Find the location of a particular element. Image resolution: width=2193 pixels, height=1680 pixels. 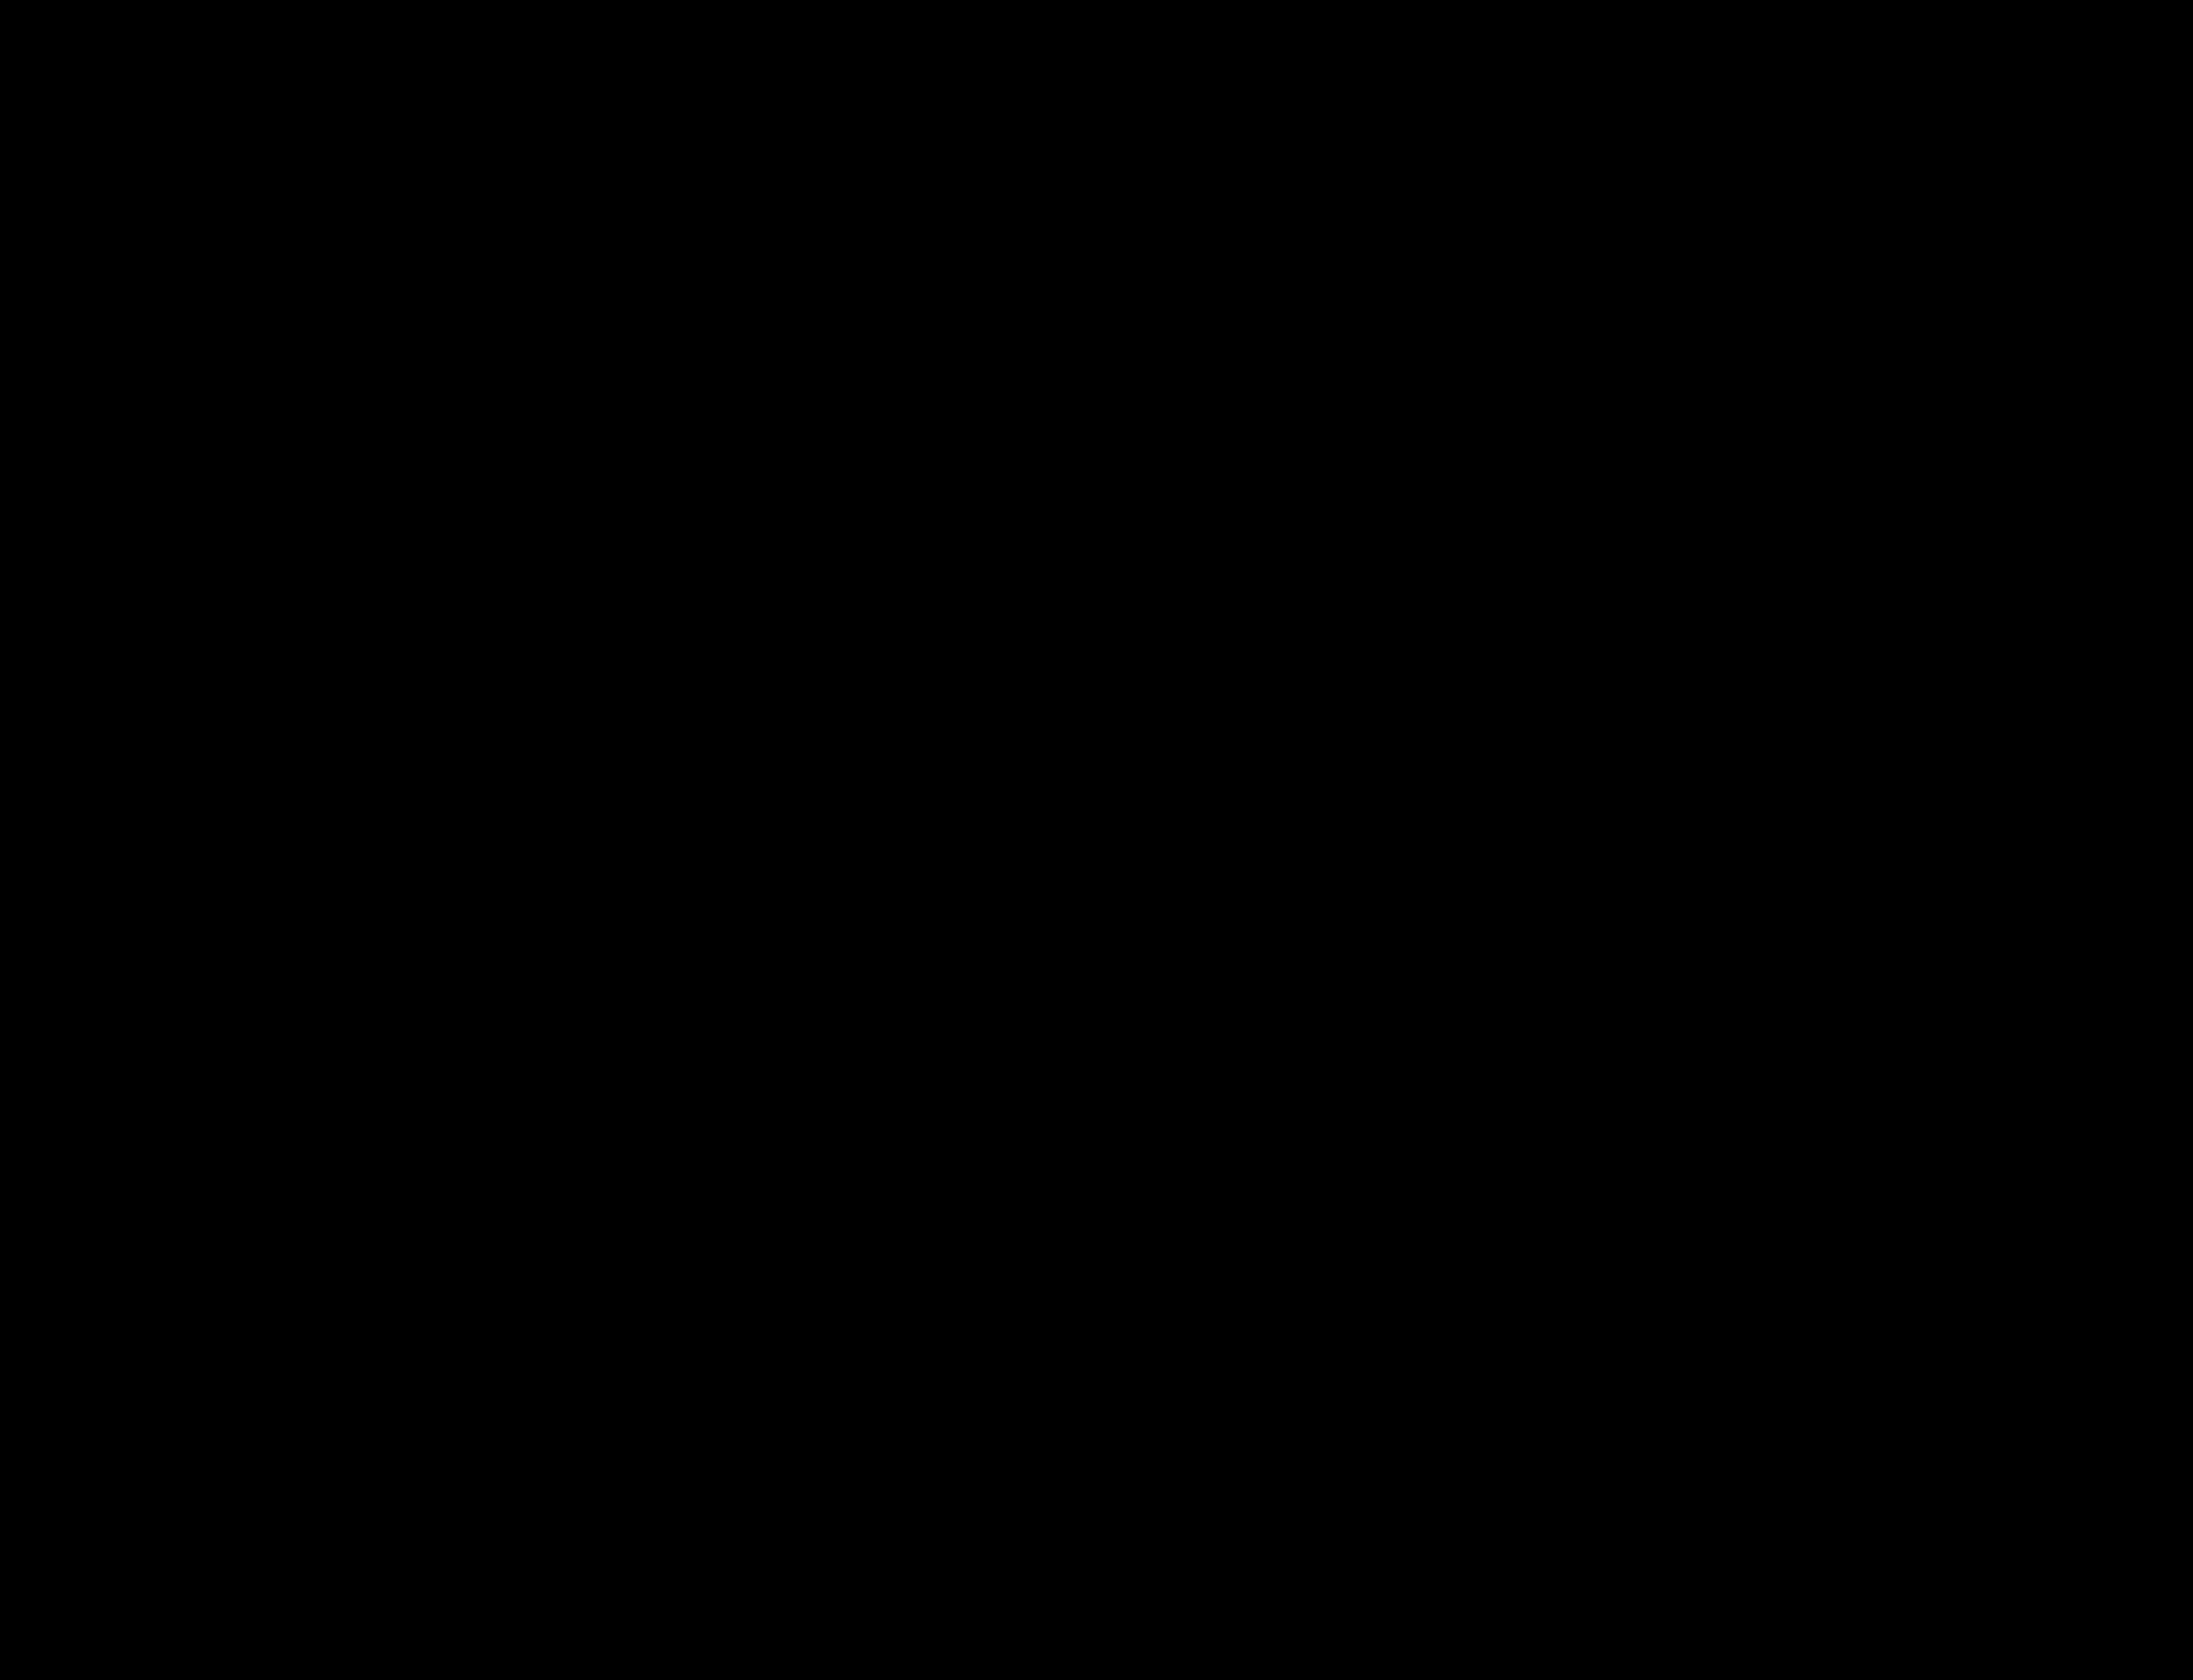

legend-item-requirement is located at coordinates (1239, 1294).